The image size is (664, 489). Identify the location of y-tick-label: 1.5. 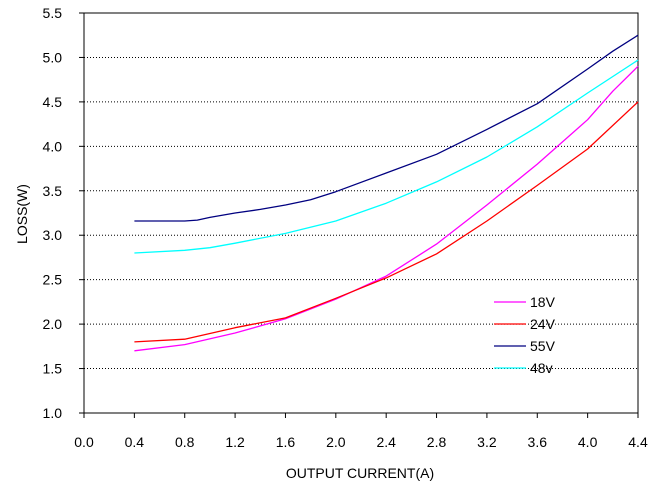
(53, 369).